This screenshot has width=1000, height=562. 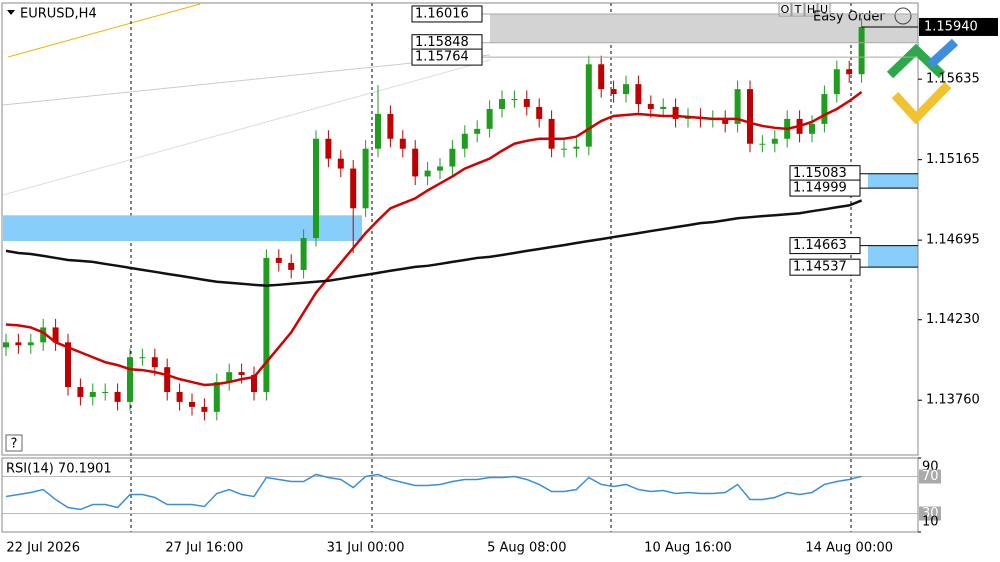 I want to click on level-label: 1.16016, so click(x=442, y=13).